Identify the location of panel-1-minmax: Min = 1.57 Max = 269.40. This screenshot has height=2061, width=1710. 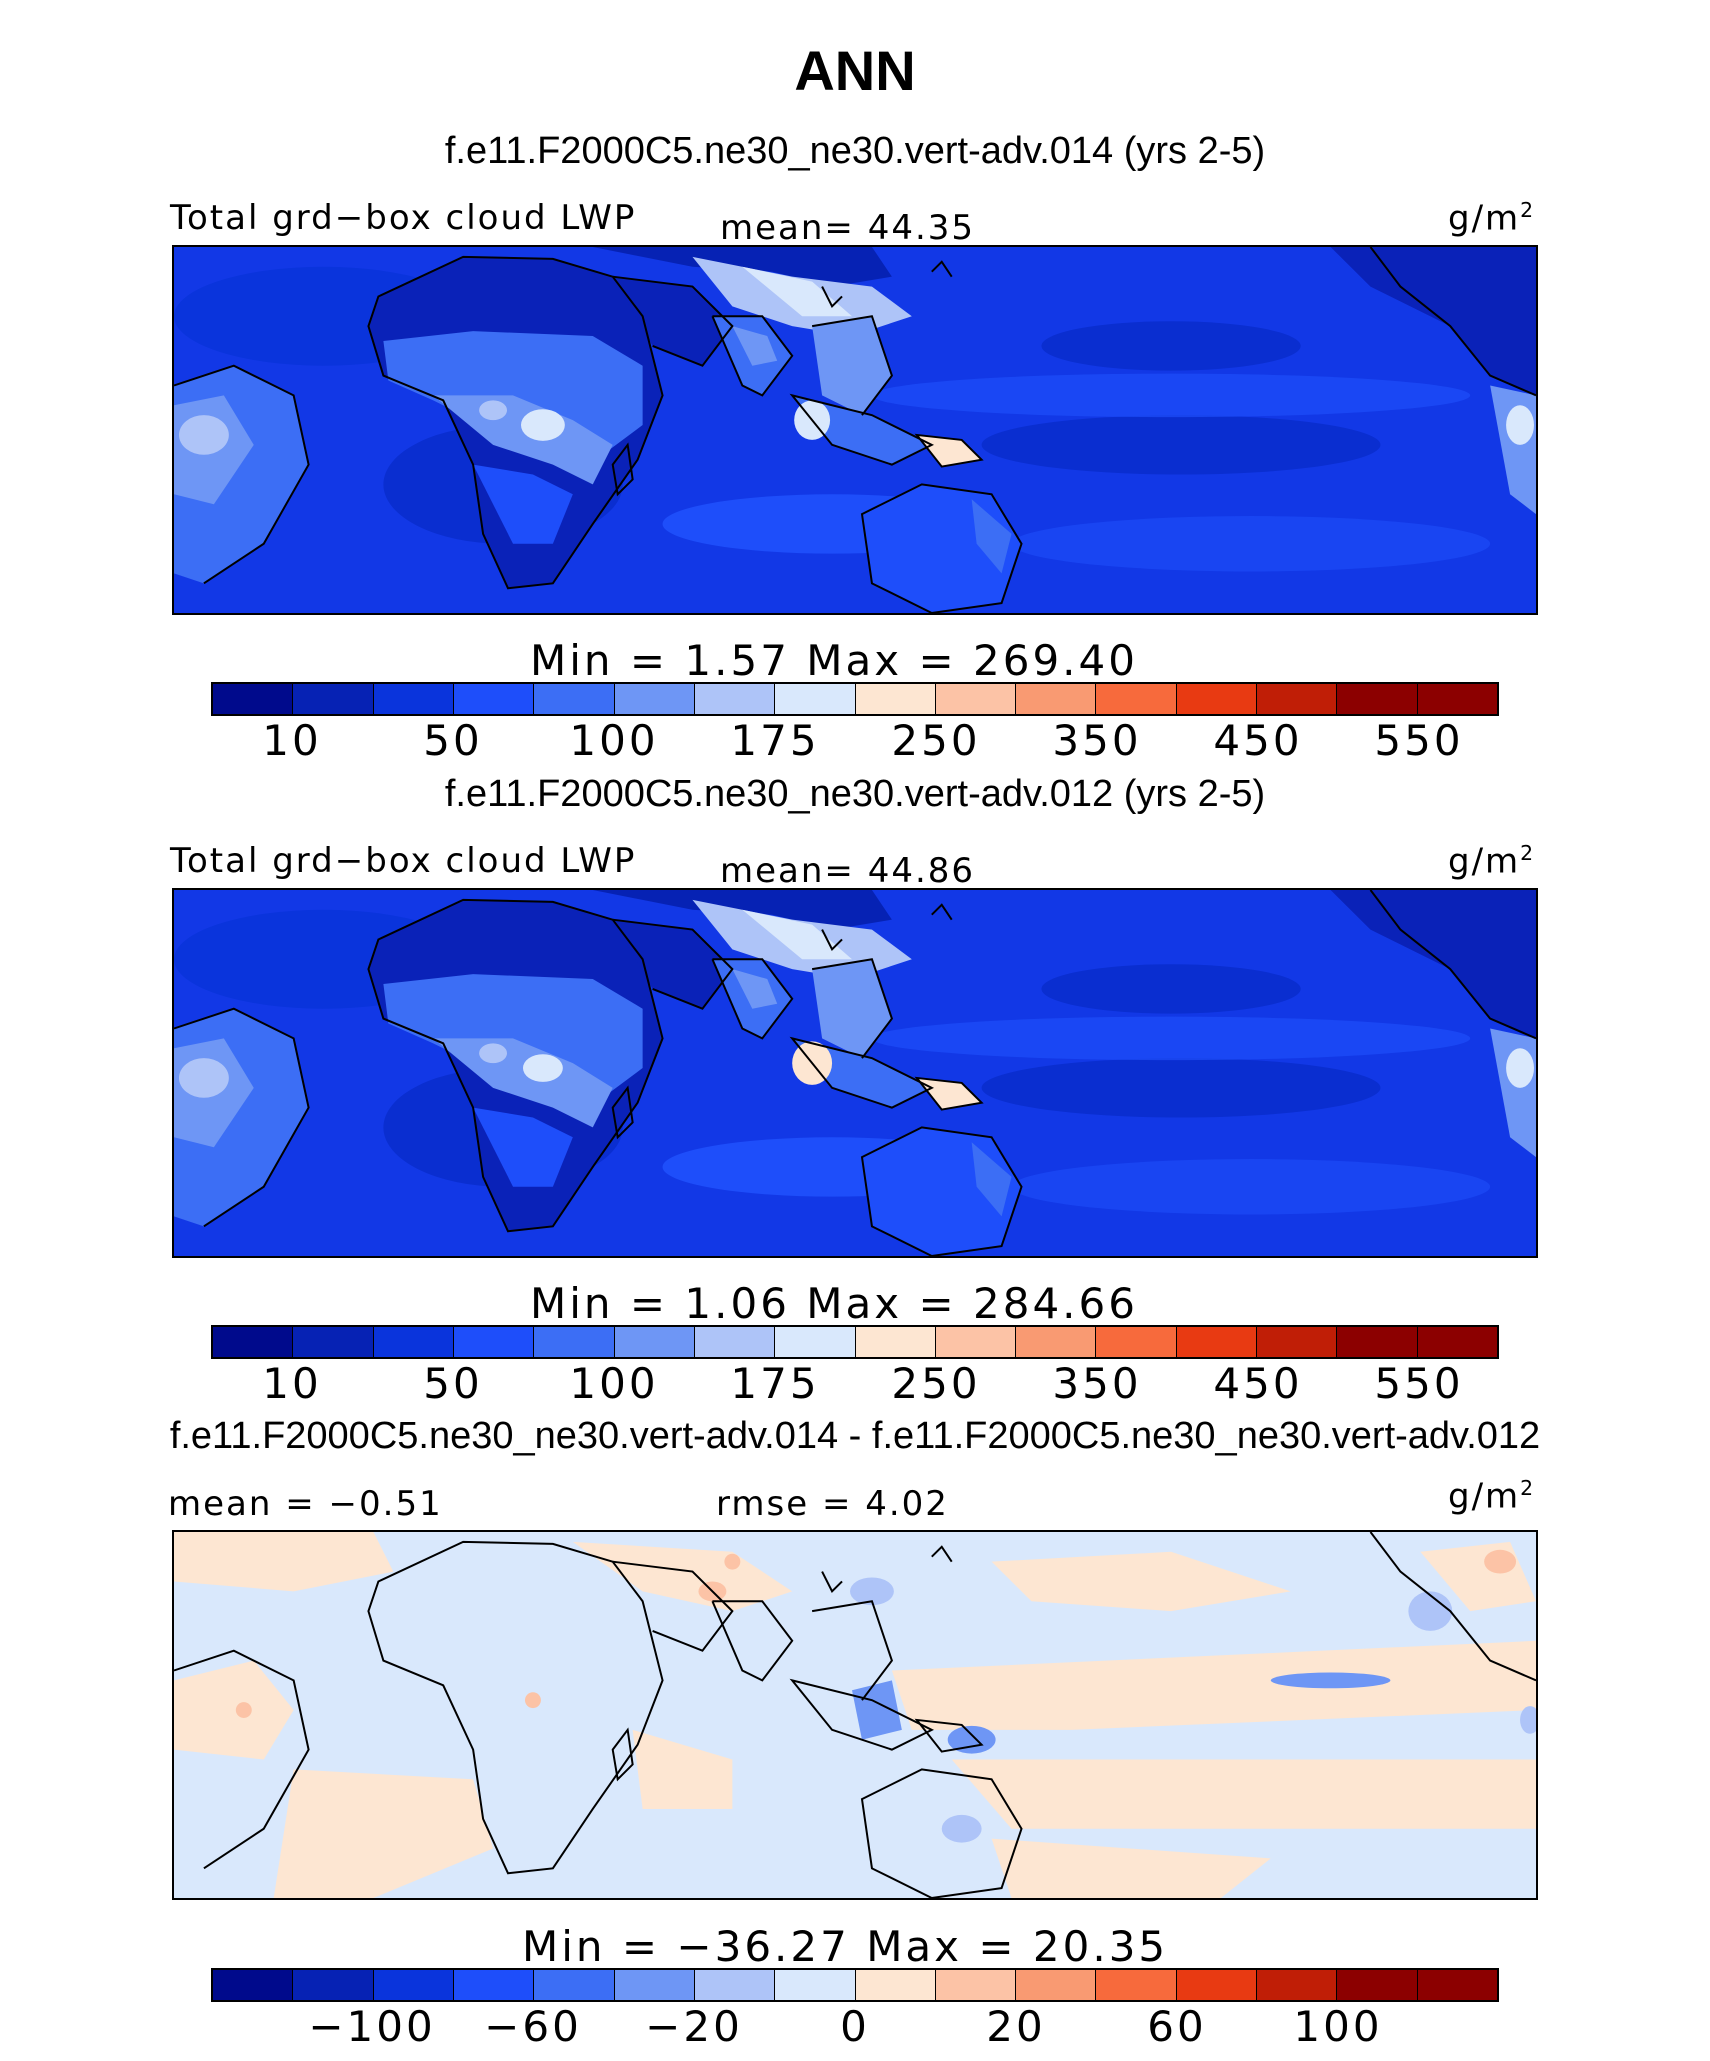
(834, 660).